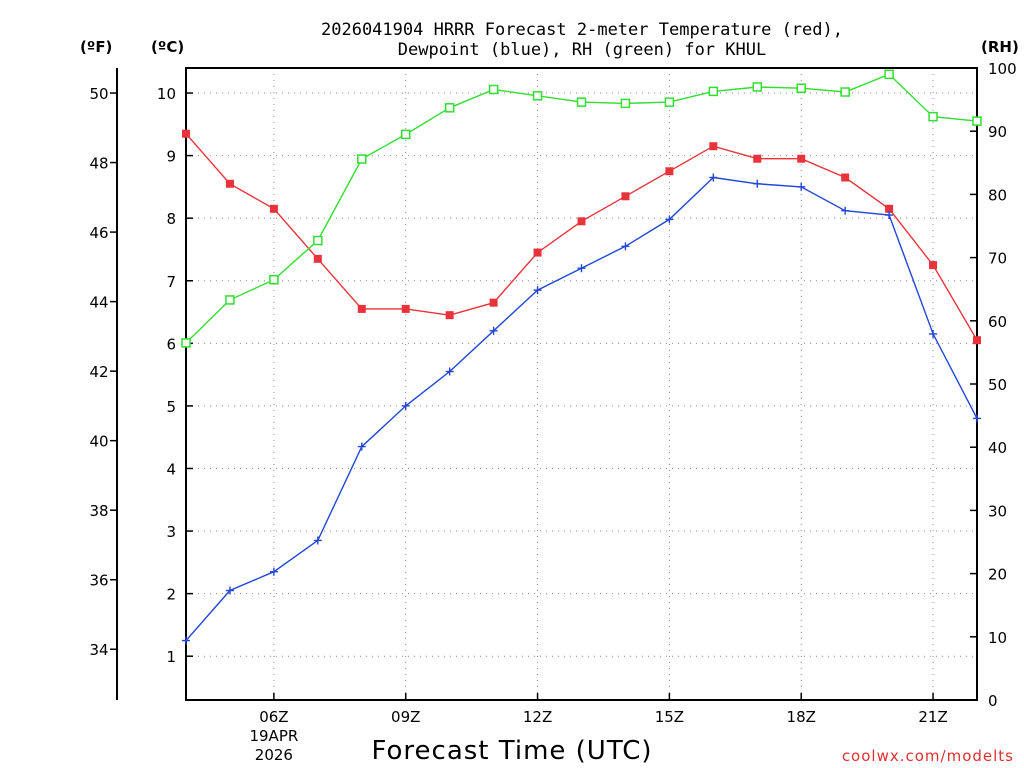  What do you see at coordinates (96, 47) in the screenshot?
I see `fahrenheit-unit-label: (ºF)` at bounding box center [96, 47].